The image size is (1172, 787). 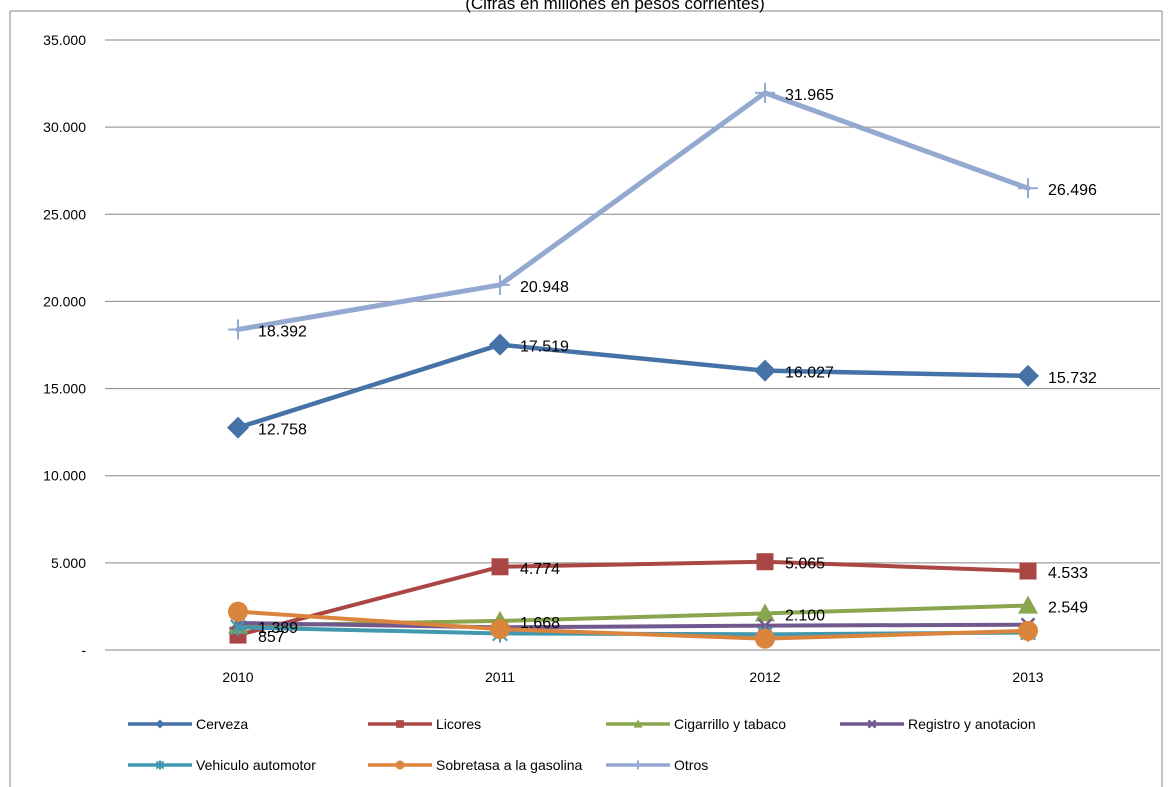 I want to click on x-tick-label: 2011, so click(x=500, y=677).